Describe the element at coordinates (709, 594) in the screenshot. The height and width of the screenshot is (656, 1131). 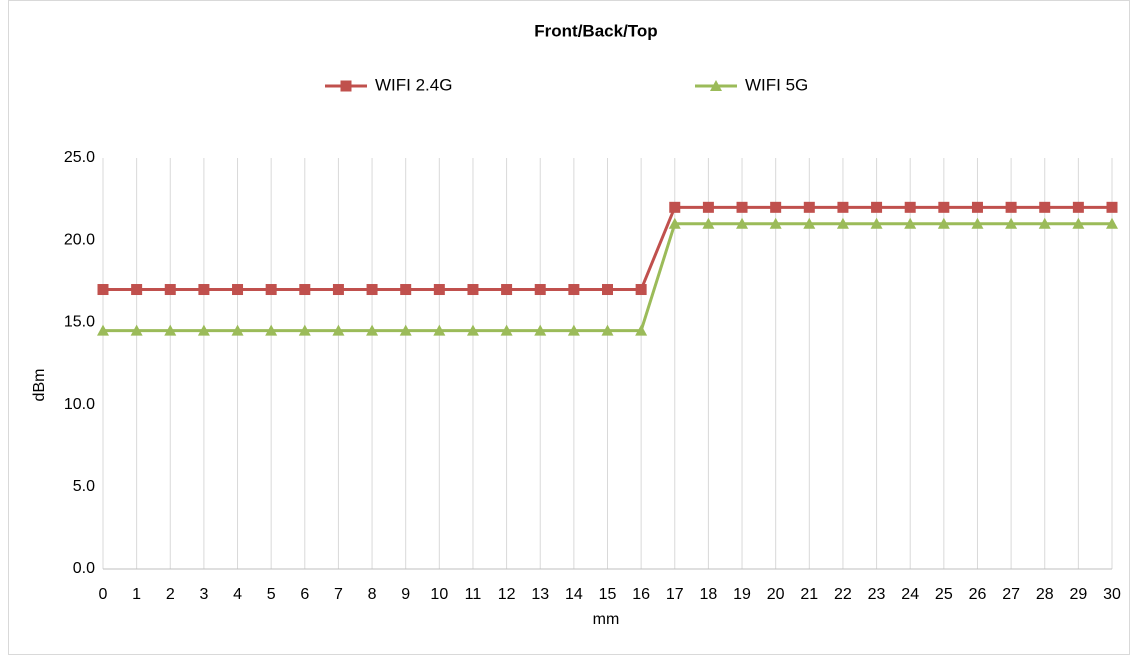
I see `x-tick-label: 18` at that location.